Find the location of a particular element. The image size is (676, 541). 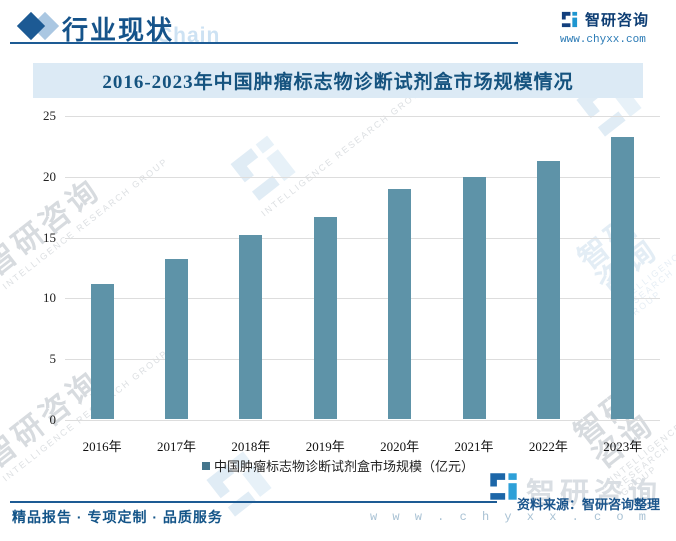

chart-title-text: 2016-2023年中国肿瘤标志物诊断试剂盒市场规模情况 is located at coordinates (338, 82).